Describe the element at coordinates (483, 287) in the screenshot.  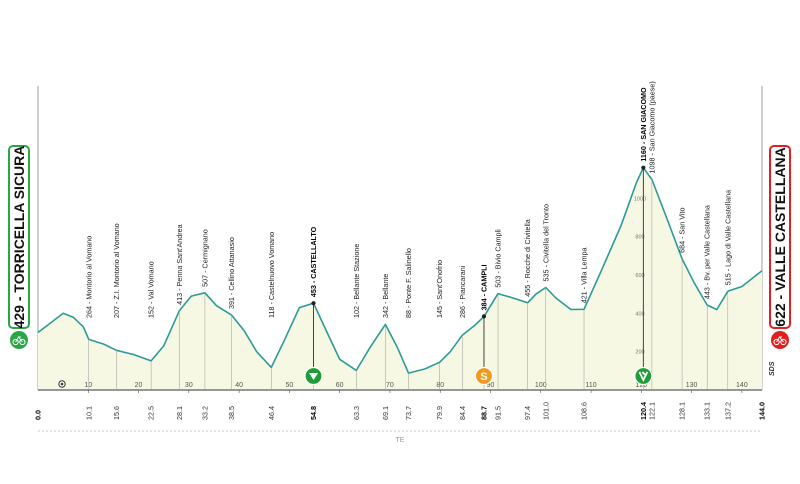
I see `waypoint-label: 384 - CAMPLI` at that location.